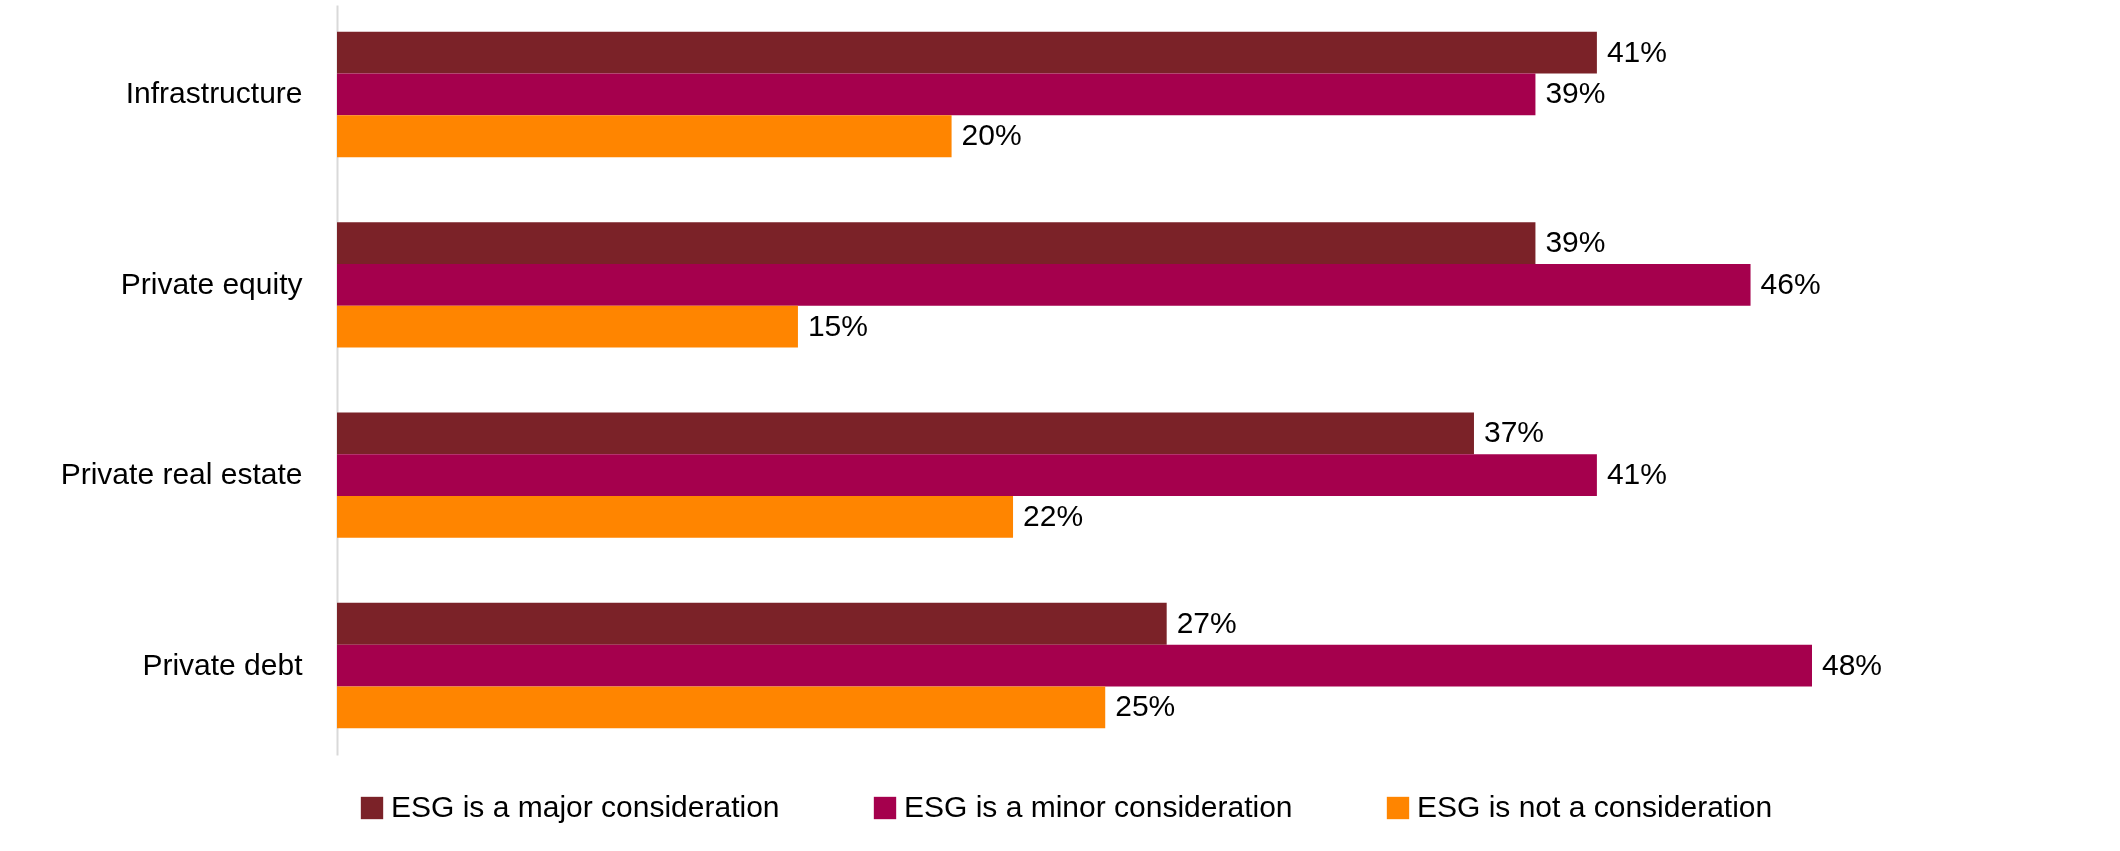  Describe the element at coordinates (1790, 283) in the screenshot. I see `data-label: 46%` at that location.